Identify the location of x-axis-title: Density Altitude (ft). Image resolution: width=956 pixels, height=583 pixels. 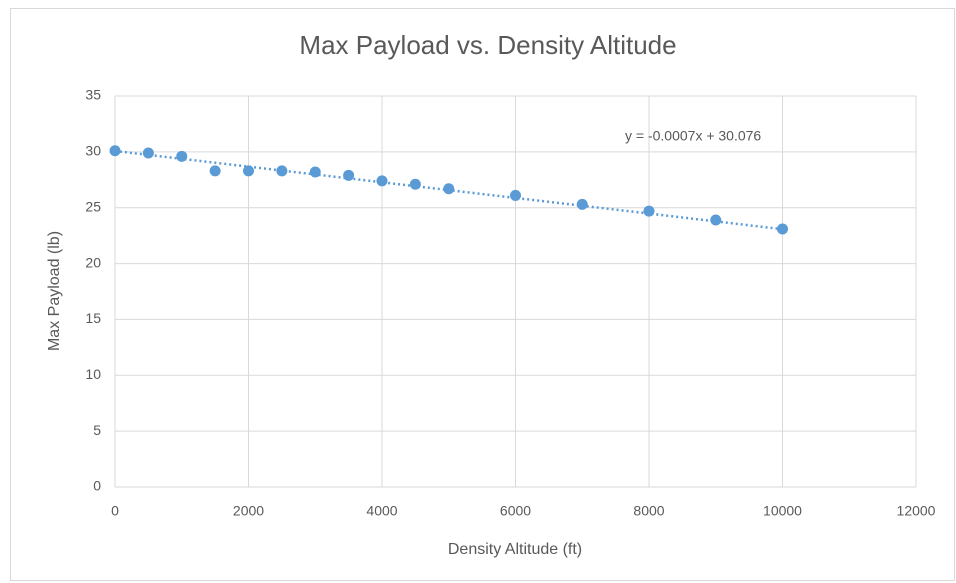
(515, 549).